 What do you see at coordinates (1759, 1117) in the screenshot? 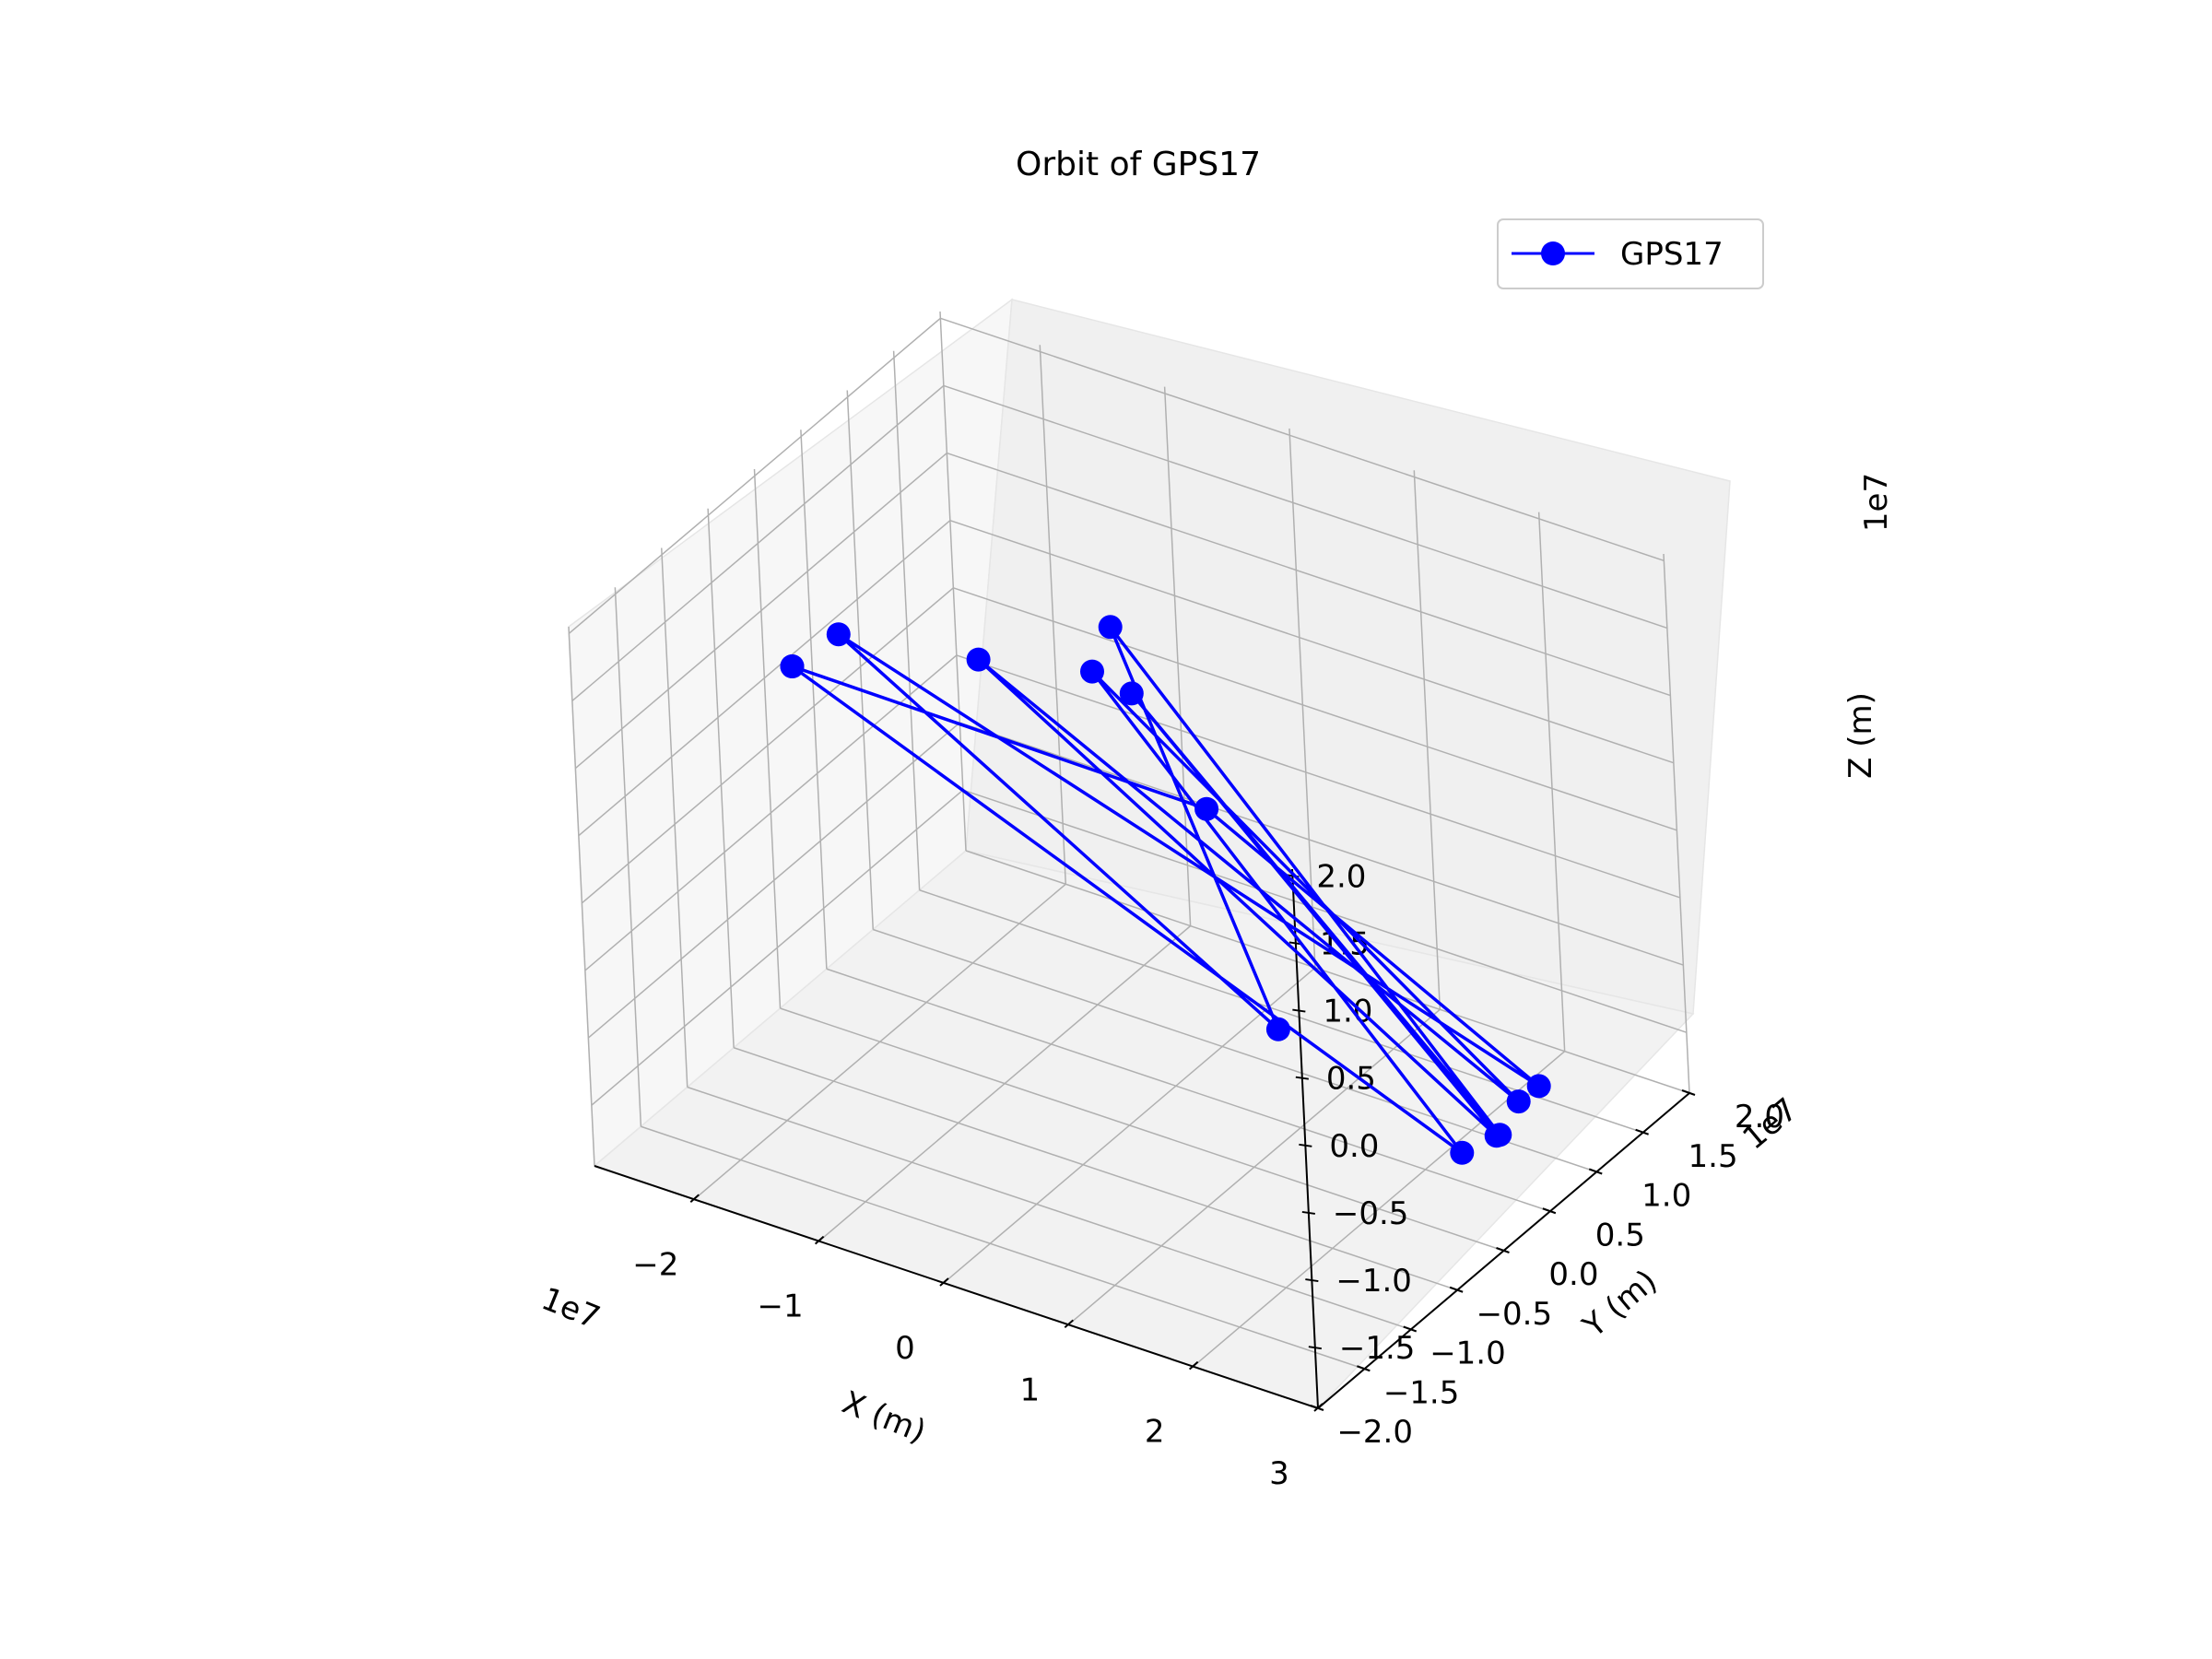
I see `y-tick-label: 2.0` at bounding box center [1759, 1117].